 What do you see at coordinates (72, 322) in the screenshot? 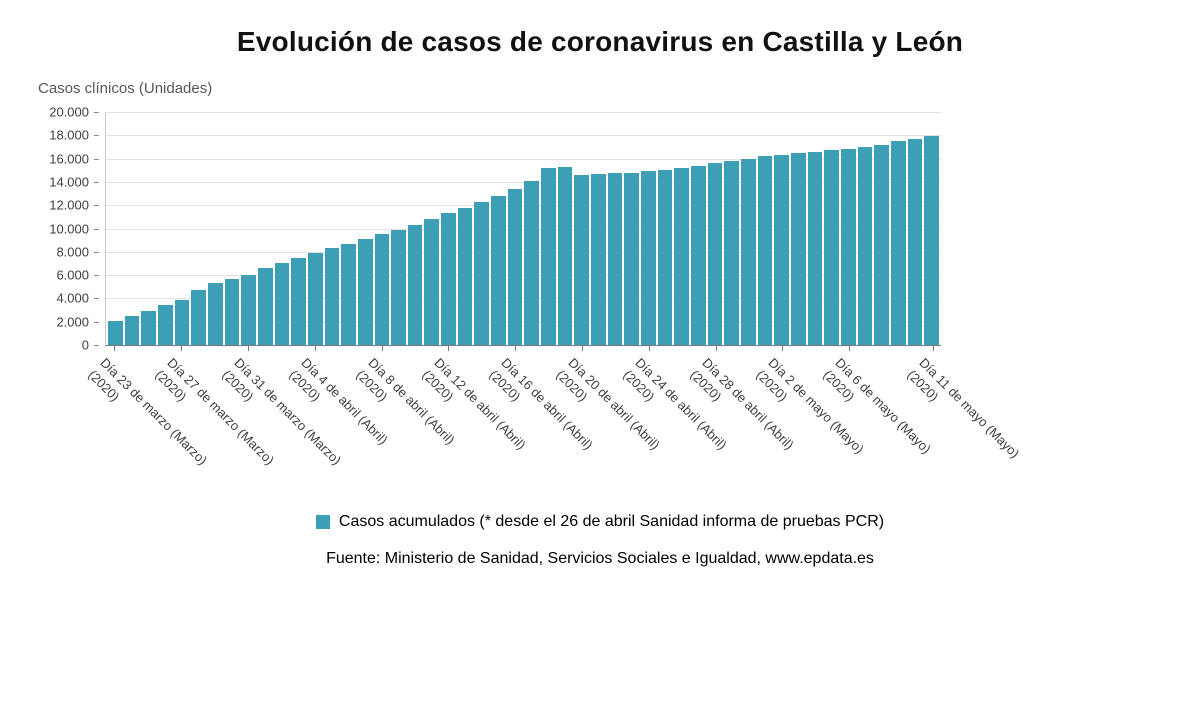
I see `y-tick-label: 2.000` at bounding box center [72, 322].